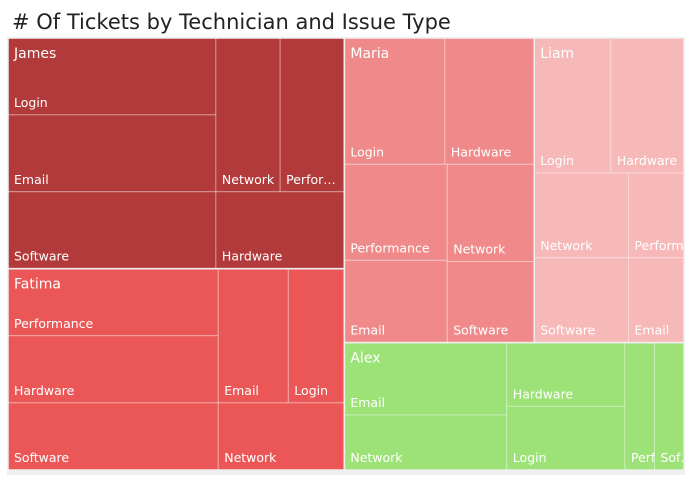 The image size is (696, 487). I want to click on leaf-label-maria-network: Network, so click(479, 249).